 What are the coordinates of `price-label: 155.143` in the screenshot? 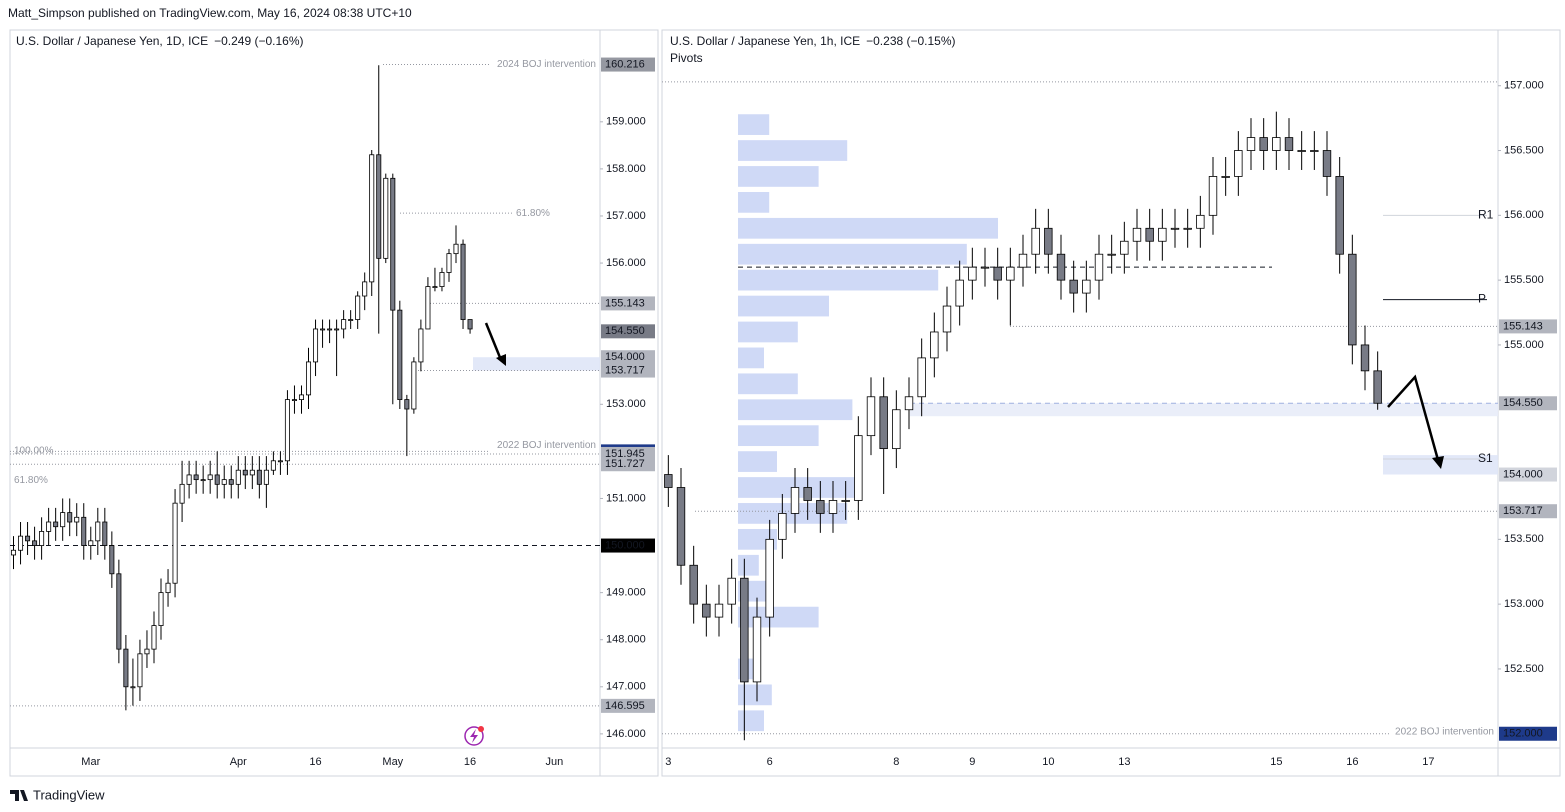 It's located at (625, 303).